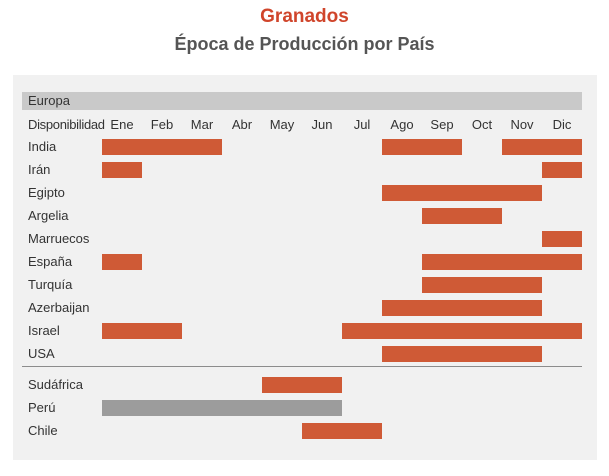 The width and height of the screenshot is (609, 476). What do you see at coordinates (39, 169) in the screenshot?
I see `country-label-iran: Irán` at bounding box center [39, 169].